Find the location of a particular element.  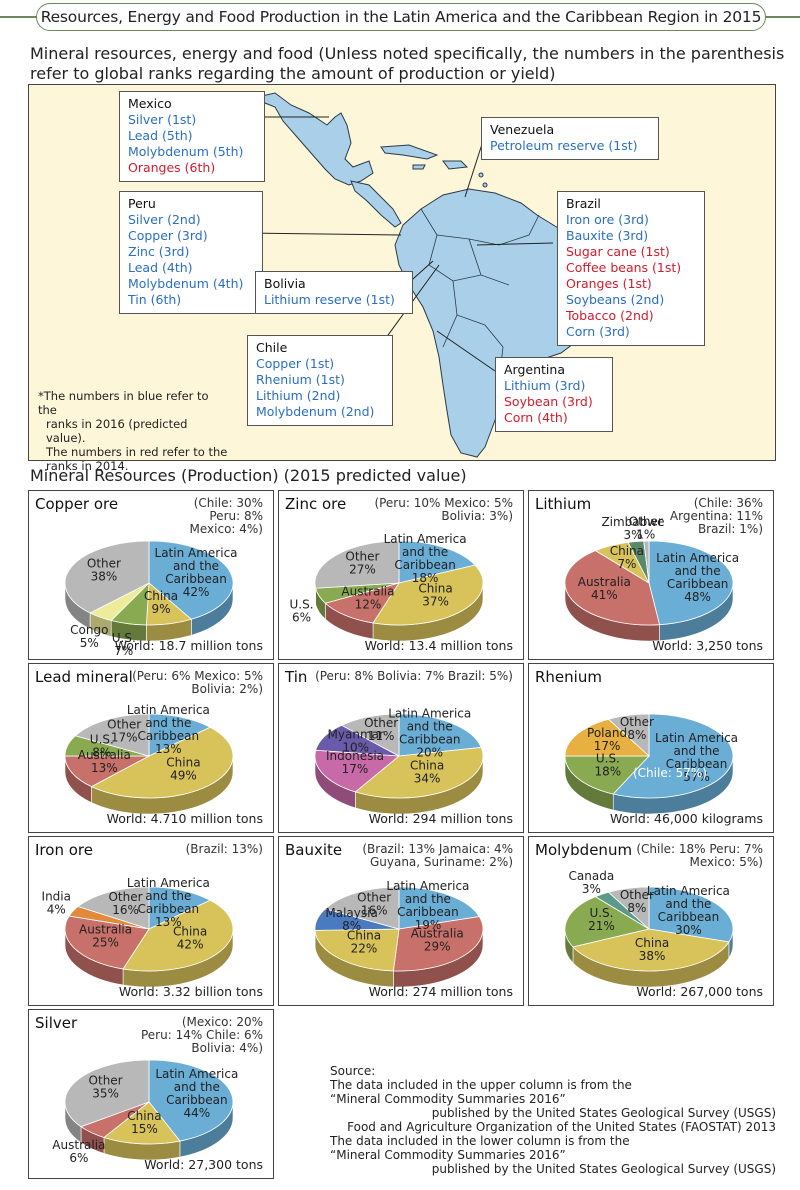

map-footnote-line: The numbers in red refer to the is located at coordinates (137, 452).